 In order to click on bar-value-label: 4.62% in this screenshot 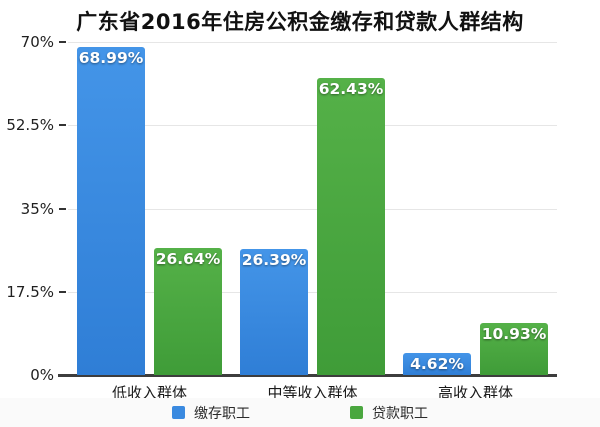, I will do `click(437, 364)`.